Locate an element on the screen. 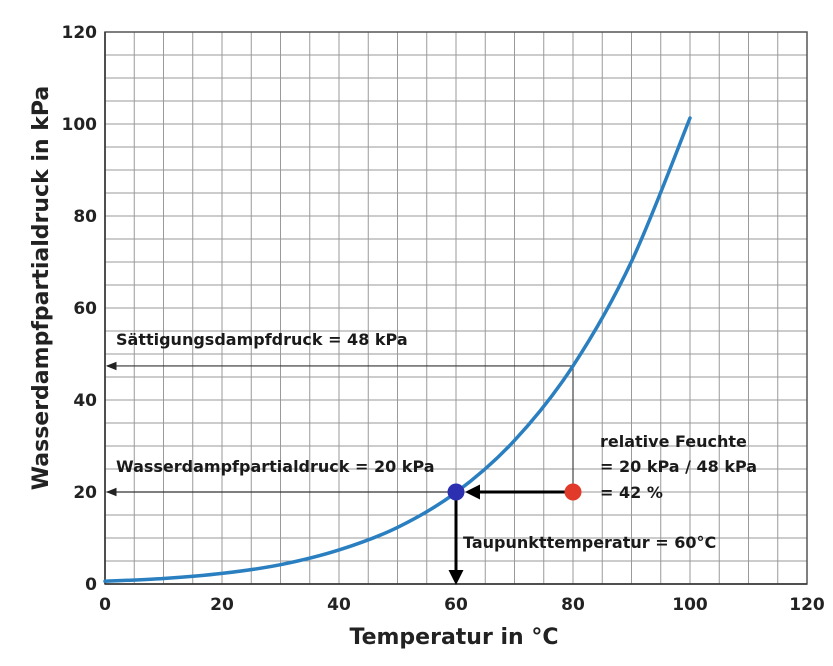 The width and height of the screenshot is (833, 666). x-tick-label: 120 is located at coordinates (807, 605).